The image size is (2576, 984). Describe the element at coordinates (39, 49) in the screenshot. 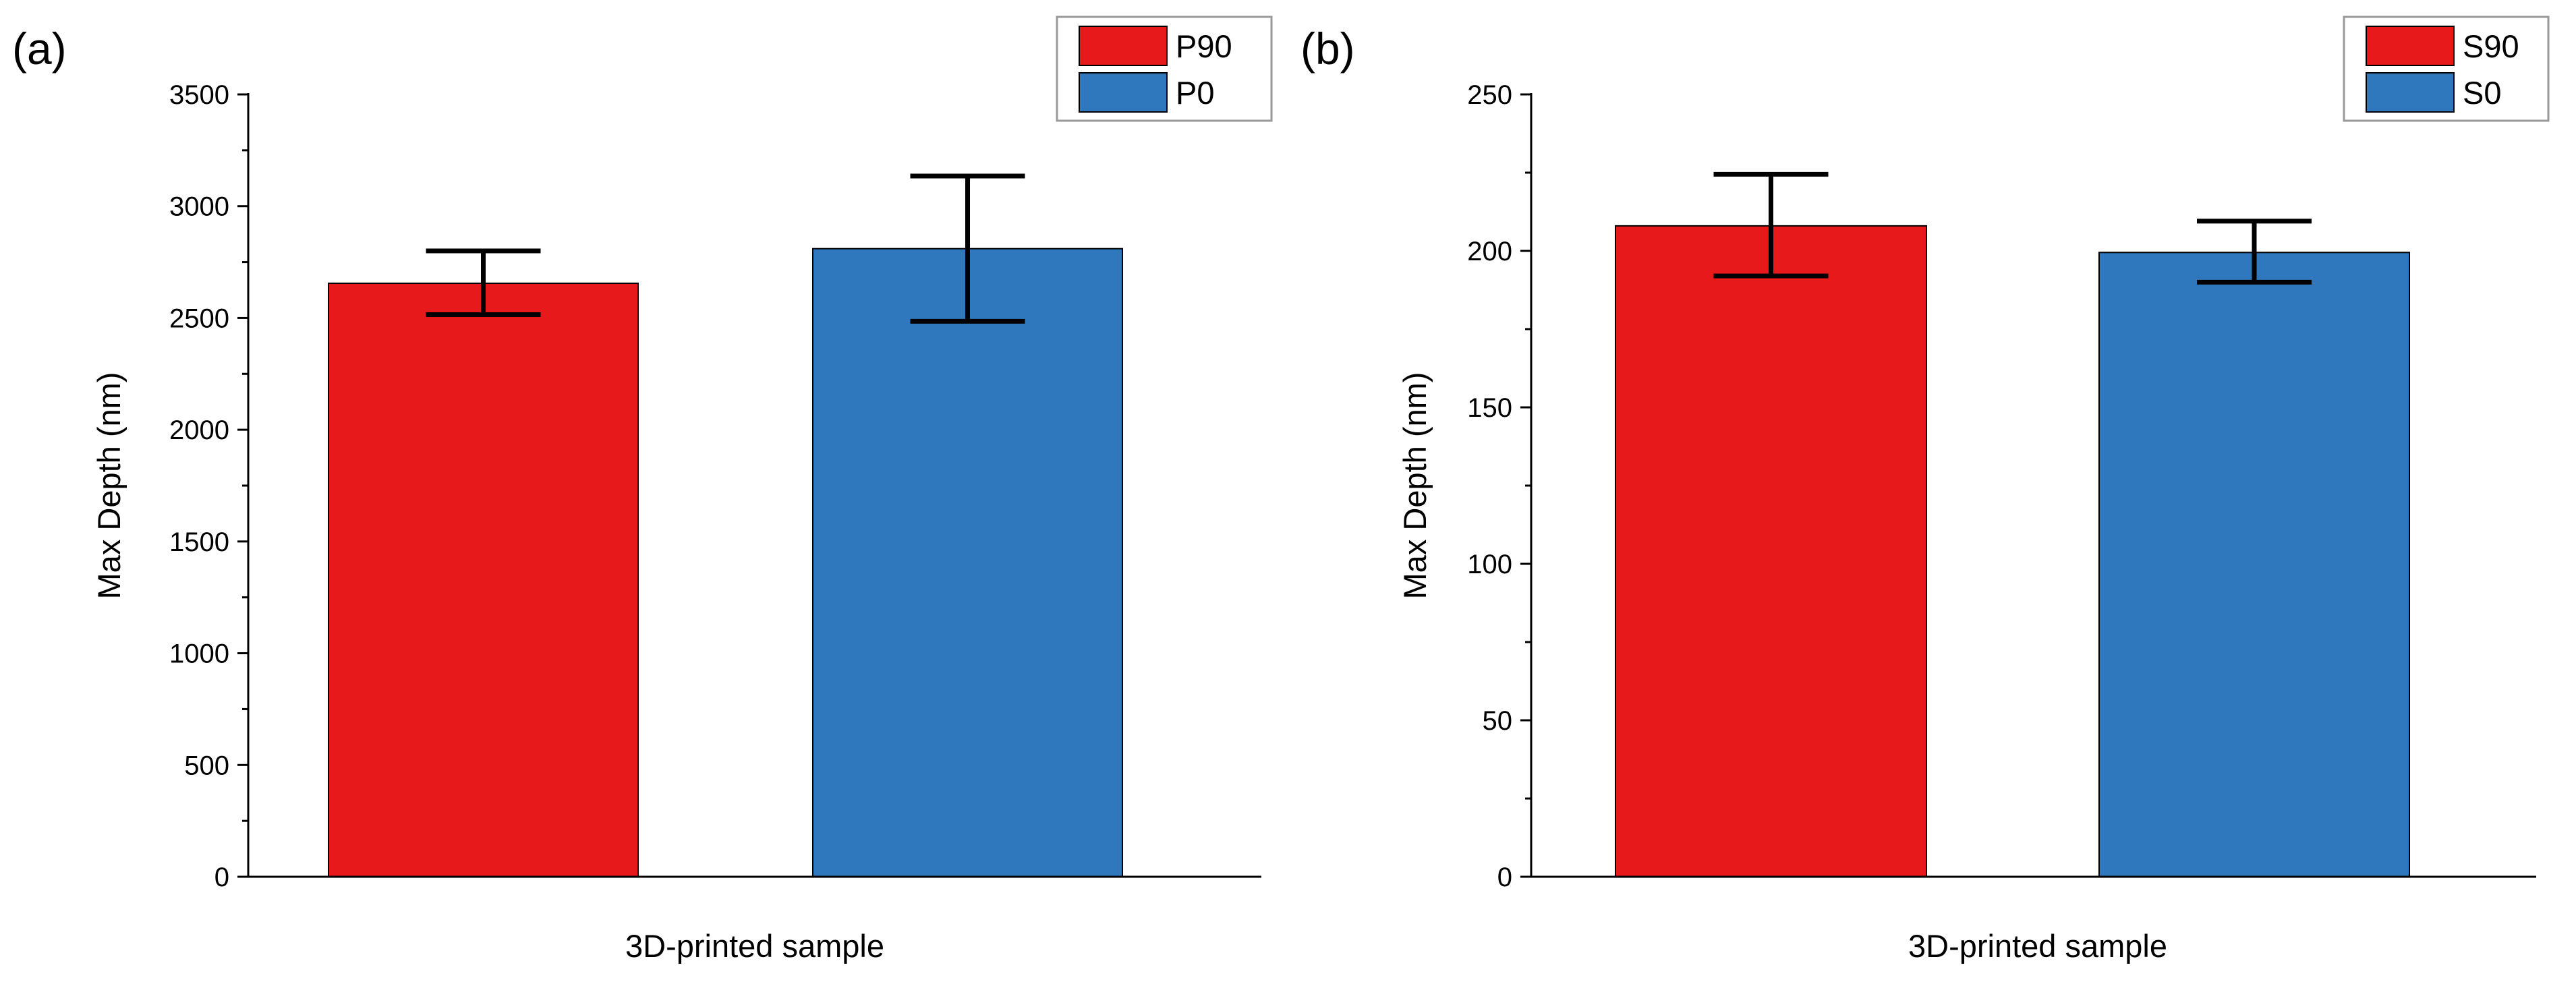

I see `panel-label: (a)` at that location.